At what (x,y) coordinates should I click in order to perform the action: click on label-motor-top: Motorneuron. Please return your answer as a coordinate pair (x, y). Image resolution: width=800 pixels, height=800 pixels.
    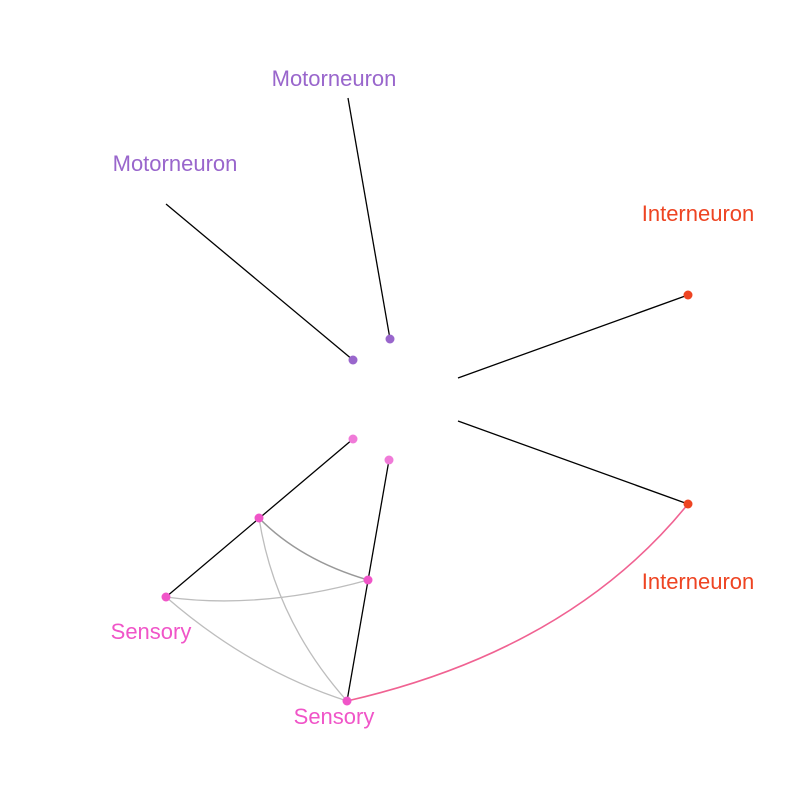
    Looking at the image, I should click on (334, 78).